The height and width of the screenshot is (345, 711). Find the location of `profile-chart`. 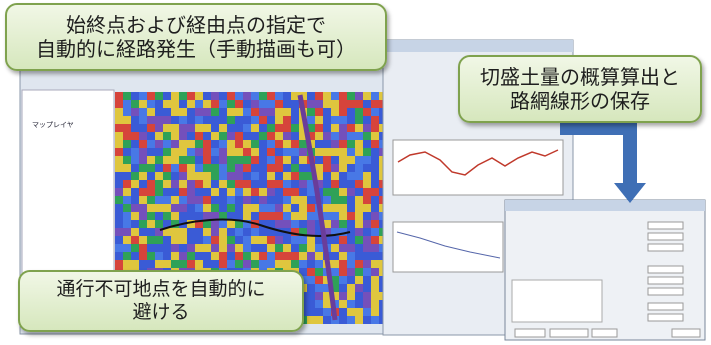

profile-chart is located at coordinates (478, 167).